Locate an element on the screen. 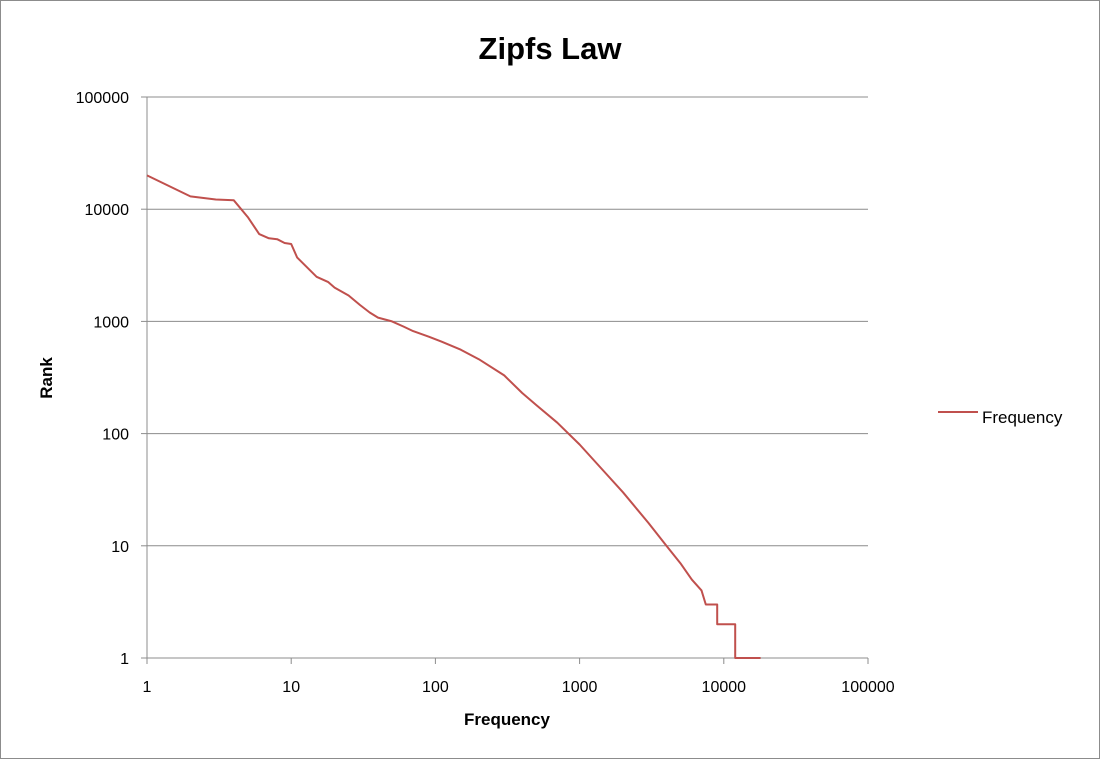 The width and height of the screenshot is (1100, 760). x-tick-label-10: 10 is located at coordinates (291, 687).